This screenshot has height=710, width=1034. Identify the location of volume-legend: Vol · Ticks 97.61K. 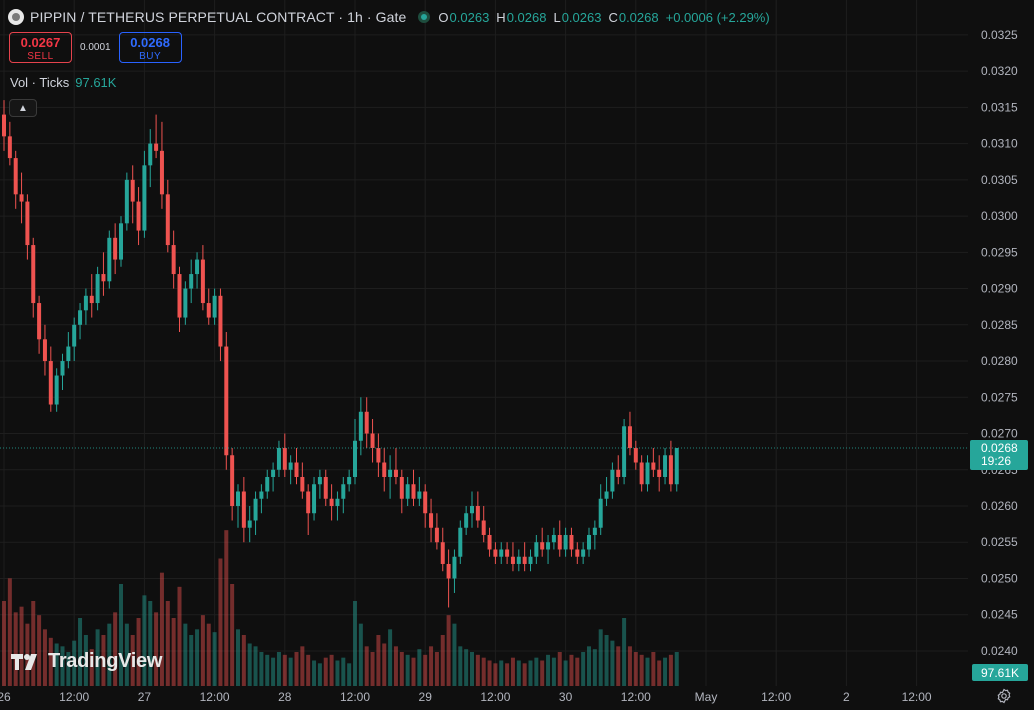
(63, 82).